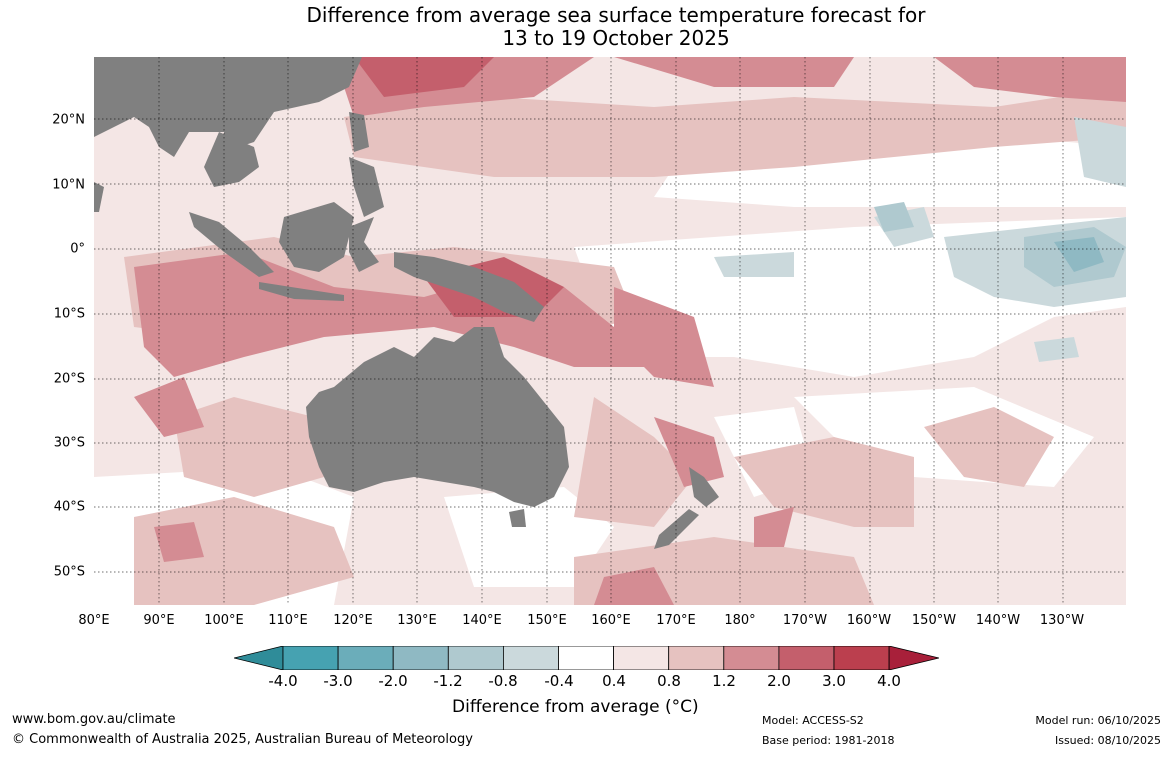 Image resolution: width=1173 pixels, height=770 pixels. I want to click on lon-label-150w: 150°W, so click(934, 620).